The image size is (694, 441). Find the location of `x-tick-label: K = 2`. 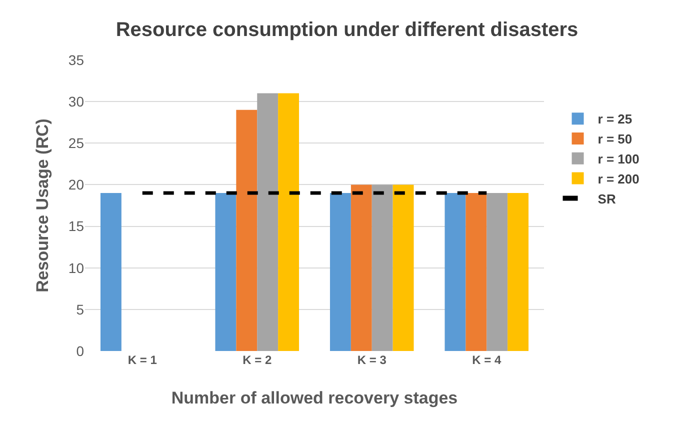

x-tick-label: K = 2 is located at coordinates (257, 360).